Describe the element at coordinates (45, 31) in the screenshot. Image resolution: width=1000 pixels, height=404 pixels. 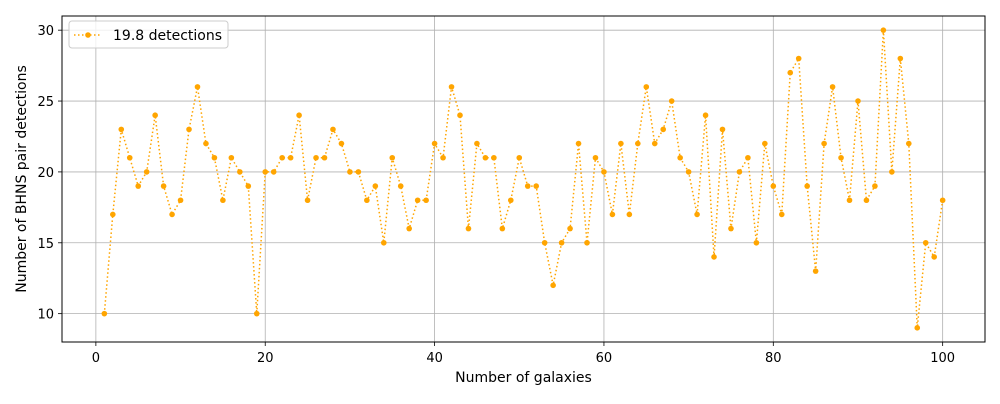
I see `y-tick-label: 30` at that location.